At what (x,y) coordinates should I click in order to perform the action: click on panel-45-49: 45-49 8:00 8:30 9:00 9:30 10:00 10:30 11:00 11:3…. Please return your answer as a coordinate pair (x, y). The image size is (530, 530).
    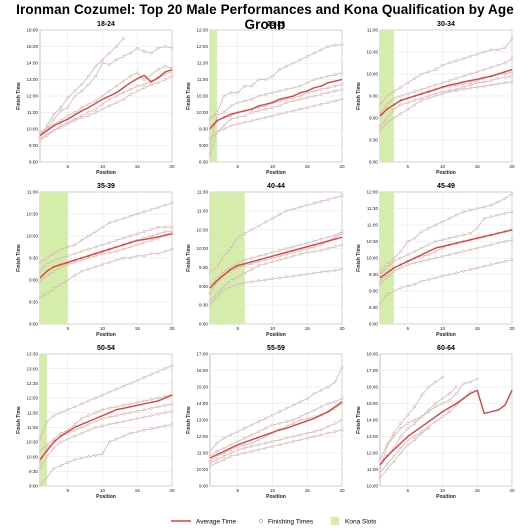
    Looking at the image, I should click on (435, 260).